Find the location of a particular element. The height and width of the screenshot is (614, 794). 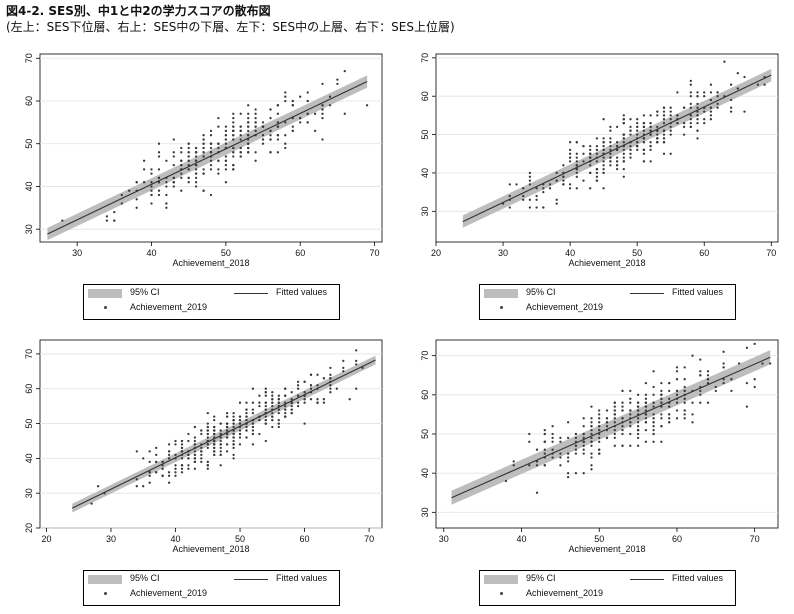

legend-ci-swatch is located at coordinates (501, 293).